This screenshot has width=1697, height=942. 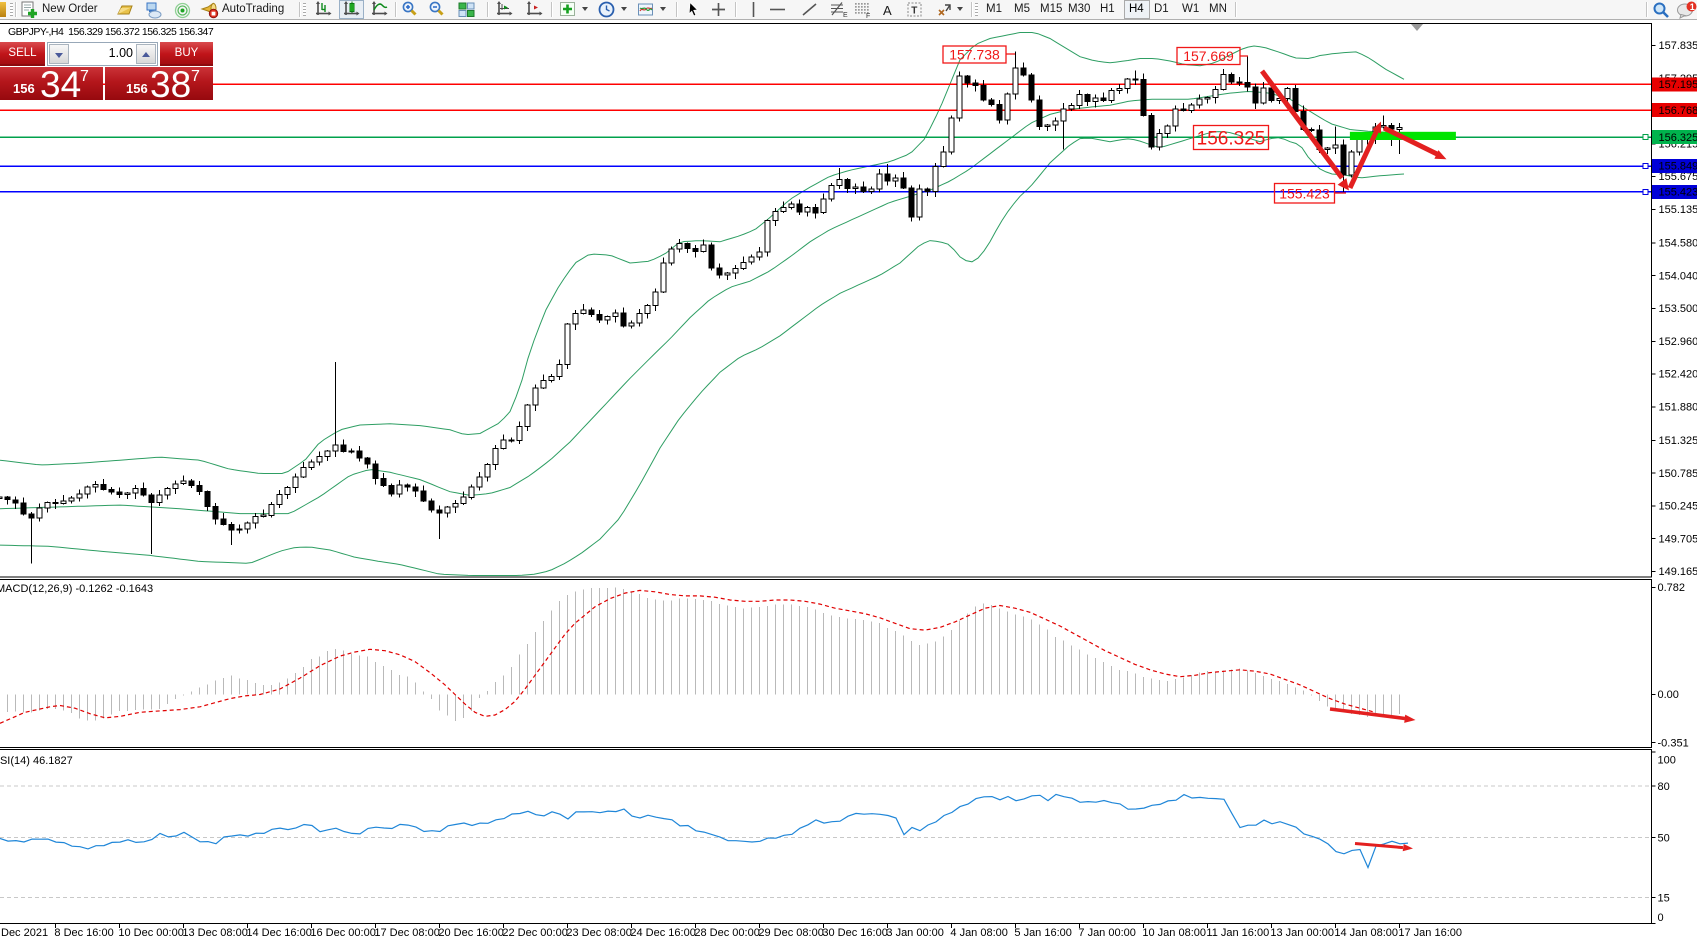 I want to click on svg-text: 13 Dec 08:00, so click(x=214, y=933).